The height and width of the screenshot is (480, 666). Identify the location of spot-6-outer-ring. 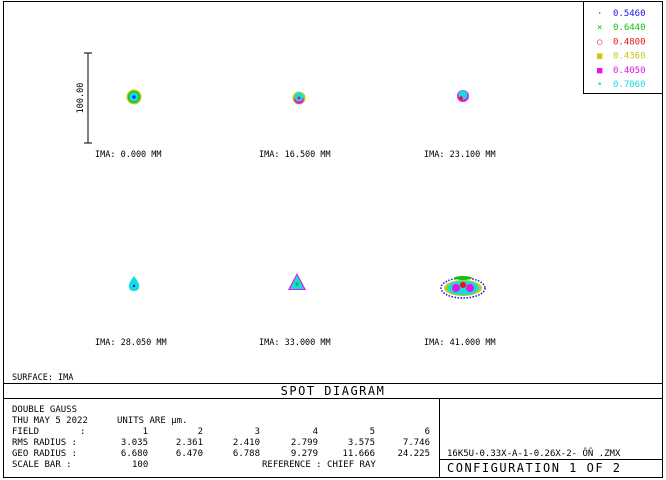
(463, 288).